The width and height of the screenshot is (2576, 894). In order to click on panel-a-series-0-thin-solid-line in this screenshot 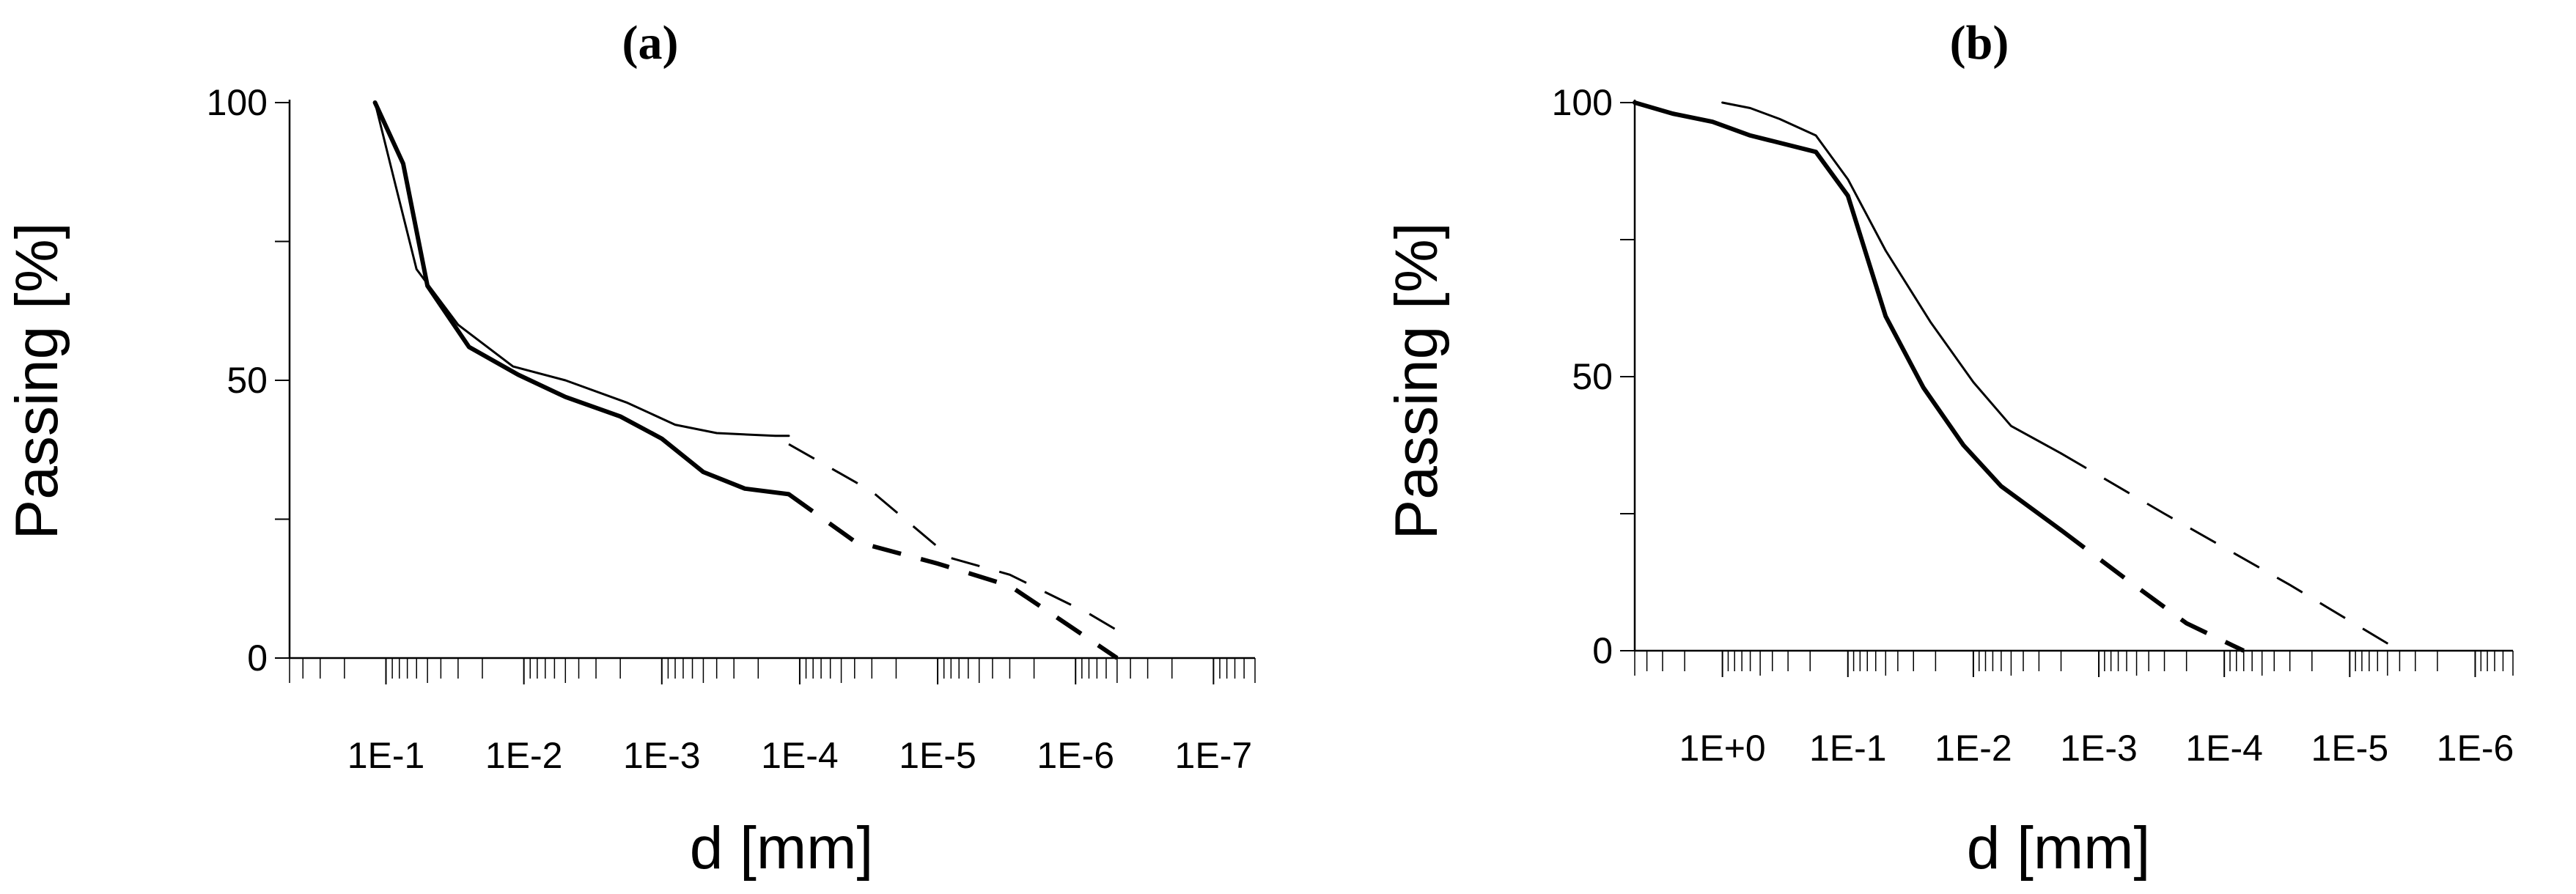, I will do `click(582, 269)`.